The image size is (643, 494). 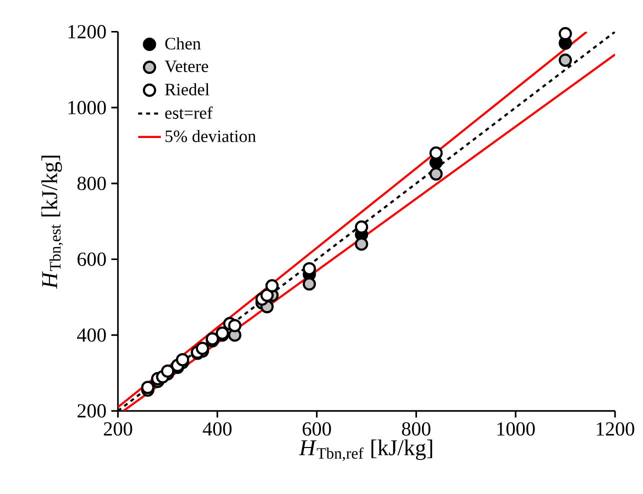 What do you see at coordinates (186, 66) in the screenshot?
I see `legend-label: Vetere` at bounding box center [186, 66].